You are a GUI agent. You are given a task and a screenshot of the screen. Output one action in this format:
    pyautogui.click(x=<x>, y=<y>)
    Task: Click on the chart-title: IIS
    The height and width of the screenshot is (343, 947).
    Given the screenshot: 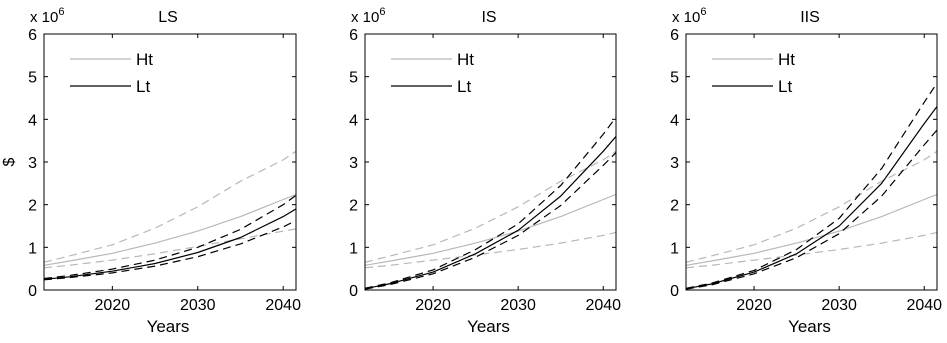 What is the action you would take?
    pyautogui.click(x=810, y=17)
    